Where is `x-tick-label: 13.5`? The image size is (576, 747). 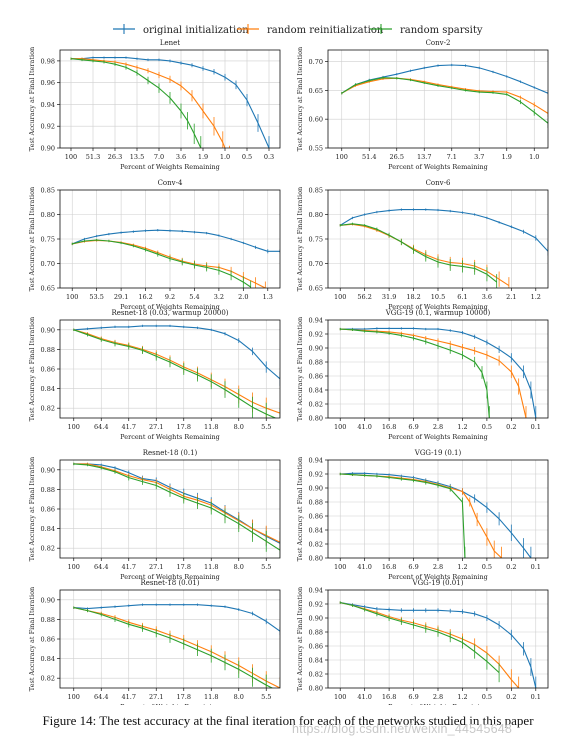
x-tick-label: 13.5 is located at coordinates (137, 157).